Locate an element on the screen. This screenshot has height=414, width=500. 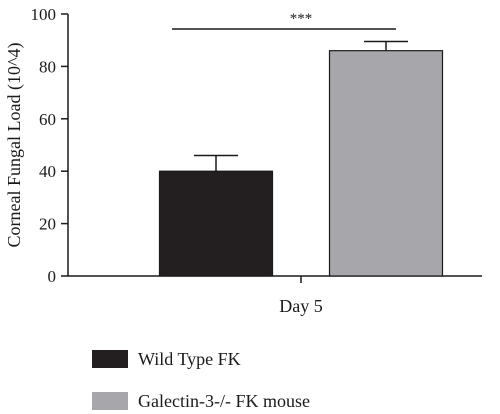
y-axis-title: Corneal Fungal Load (10^4) is located at coordinates (14, 145).